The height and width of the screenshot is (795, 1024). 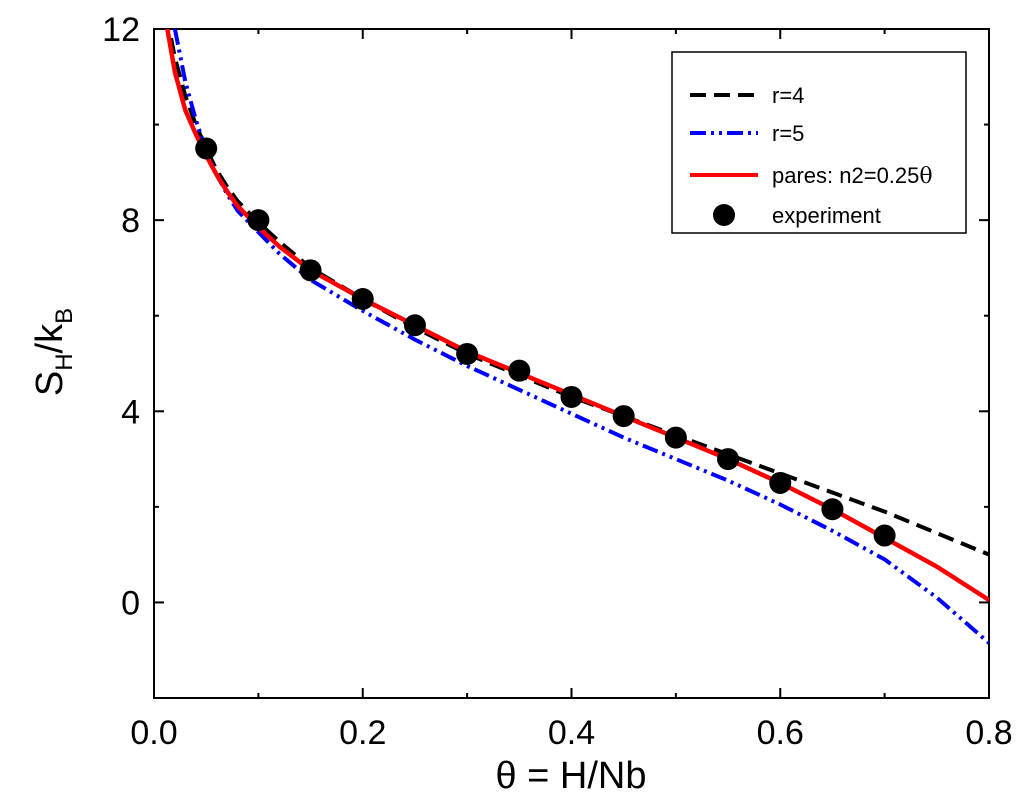 I want to click on x-tick-label: 0.8, so click(x=988, y=733).